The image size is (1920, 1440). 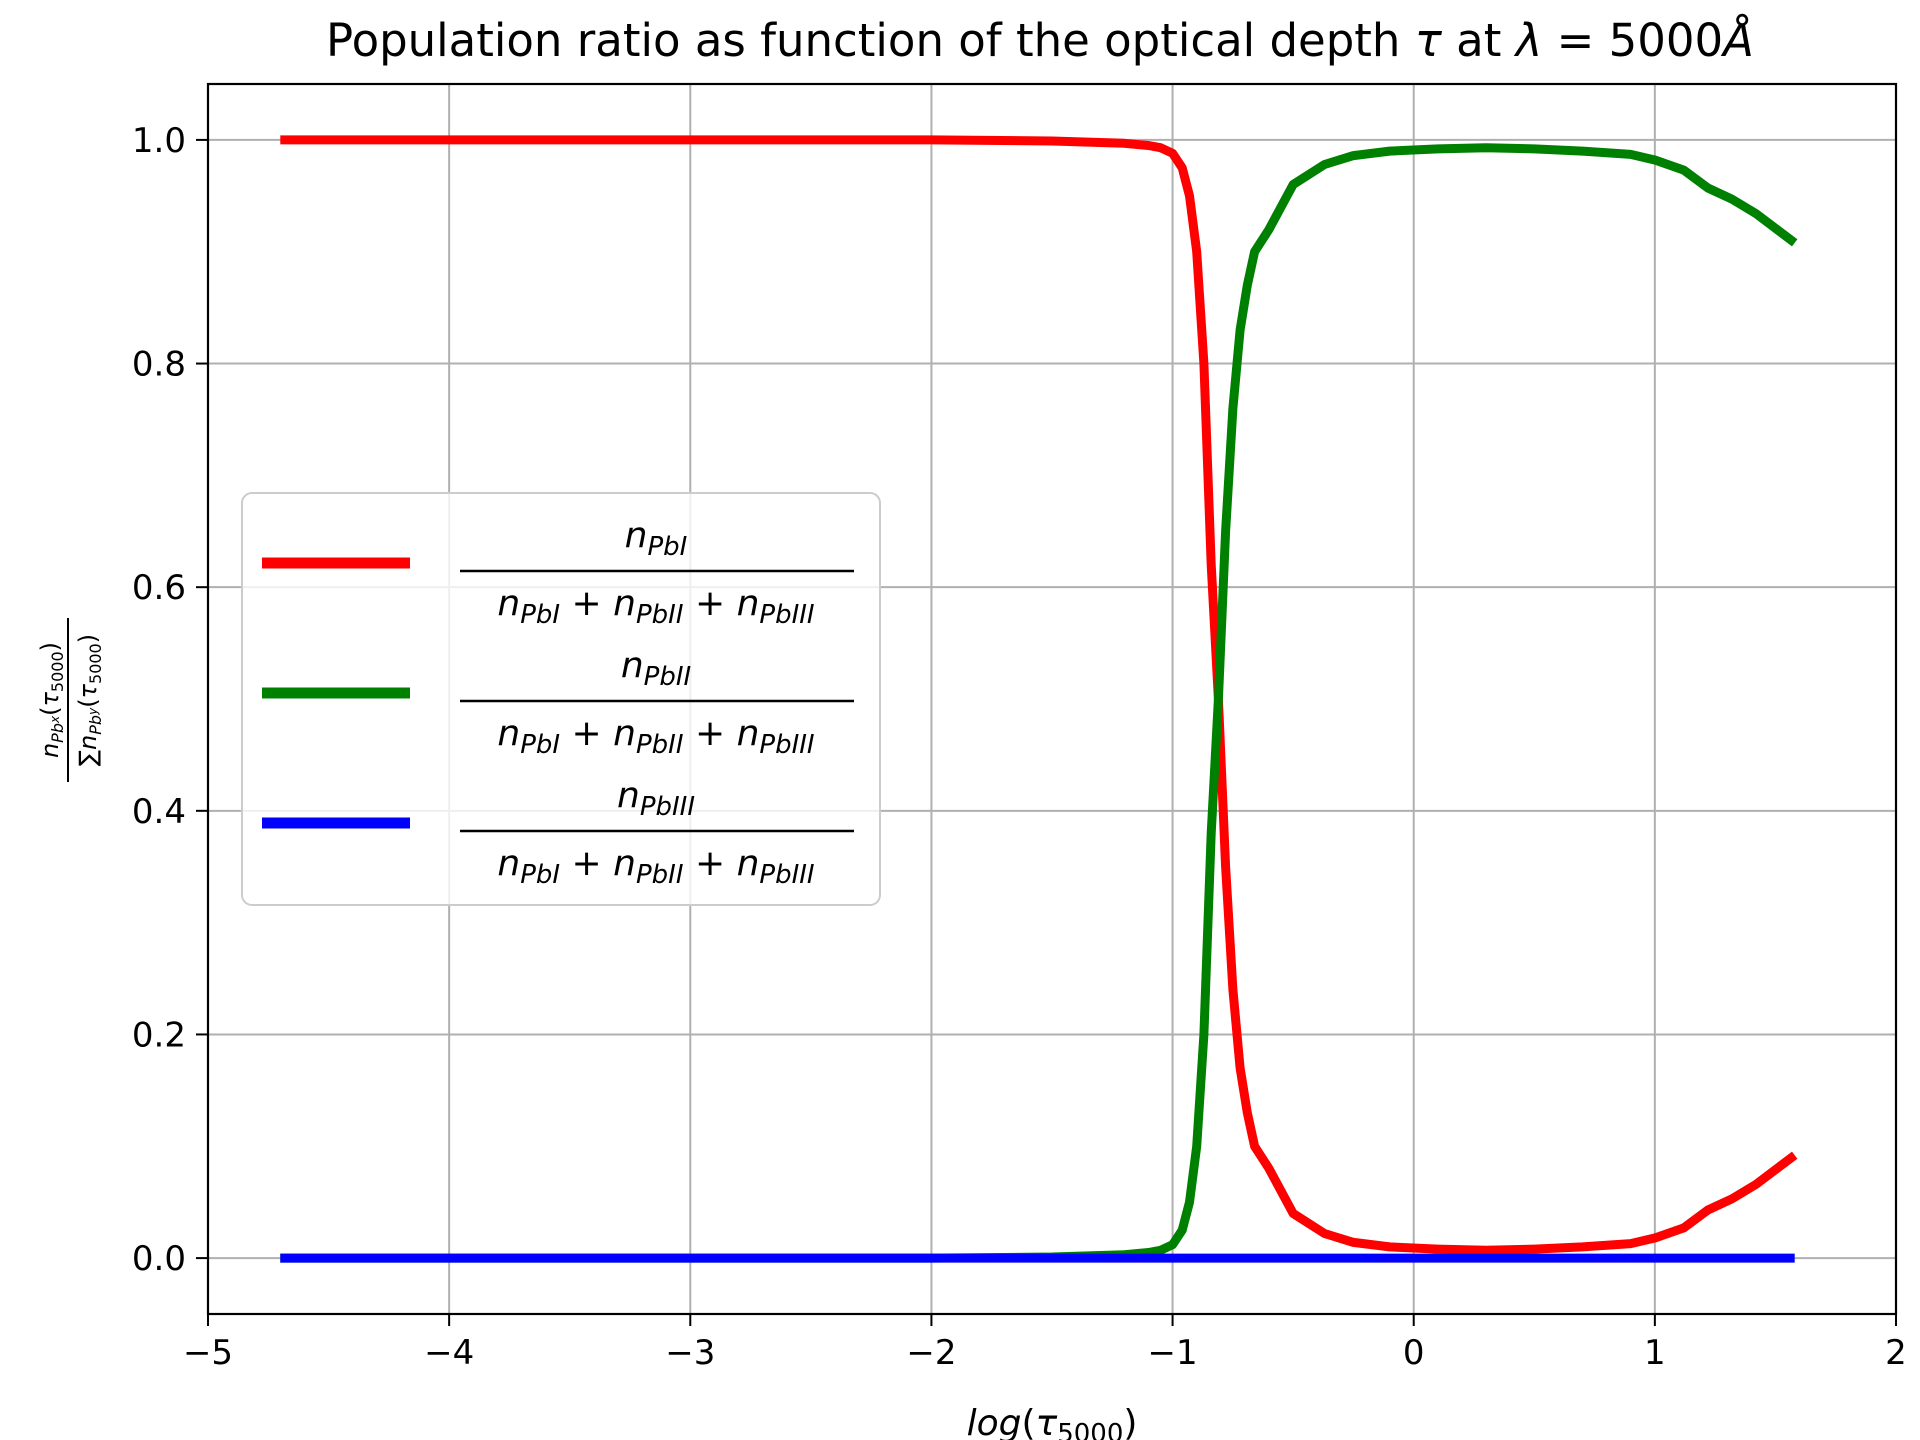 I want to click on x-tick-label: 1, so click(x=1655, y=1353).